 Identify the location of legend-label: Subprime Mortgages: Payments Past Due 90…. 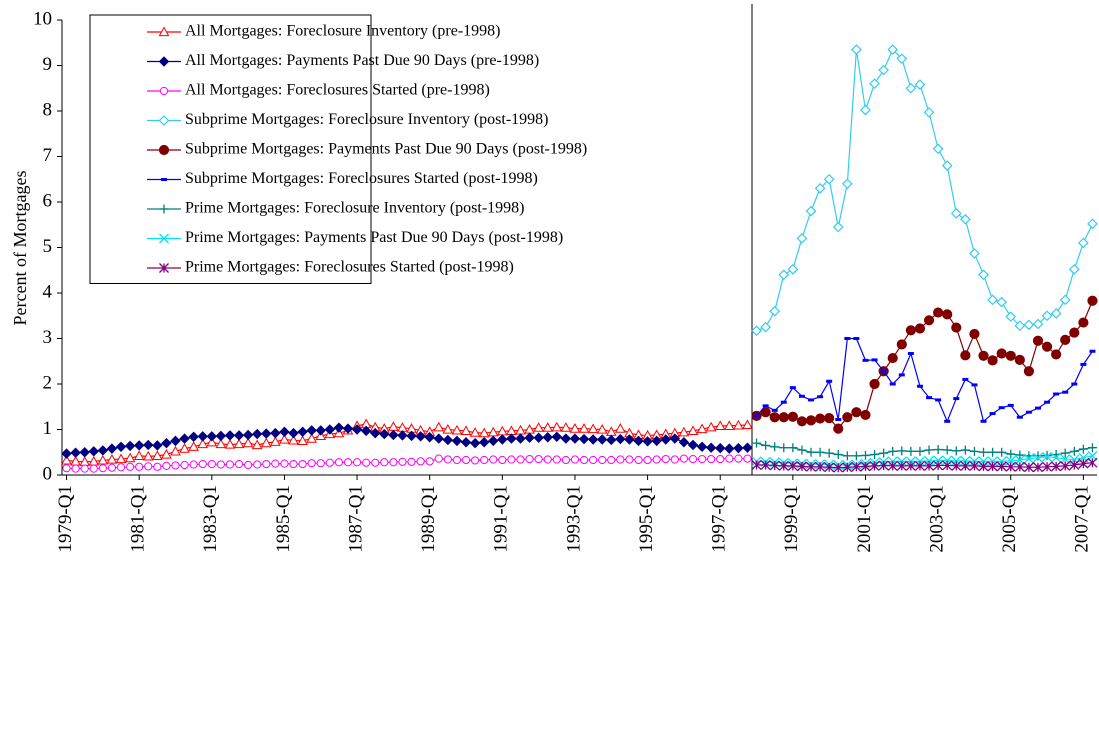
(386, 149).